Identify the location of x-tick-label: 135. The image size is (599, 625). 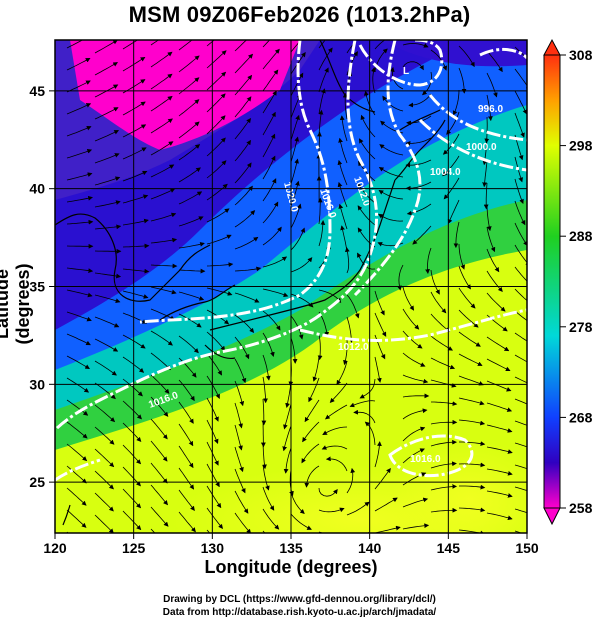
(291, 548).